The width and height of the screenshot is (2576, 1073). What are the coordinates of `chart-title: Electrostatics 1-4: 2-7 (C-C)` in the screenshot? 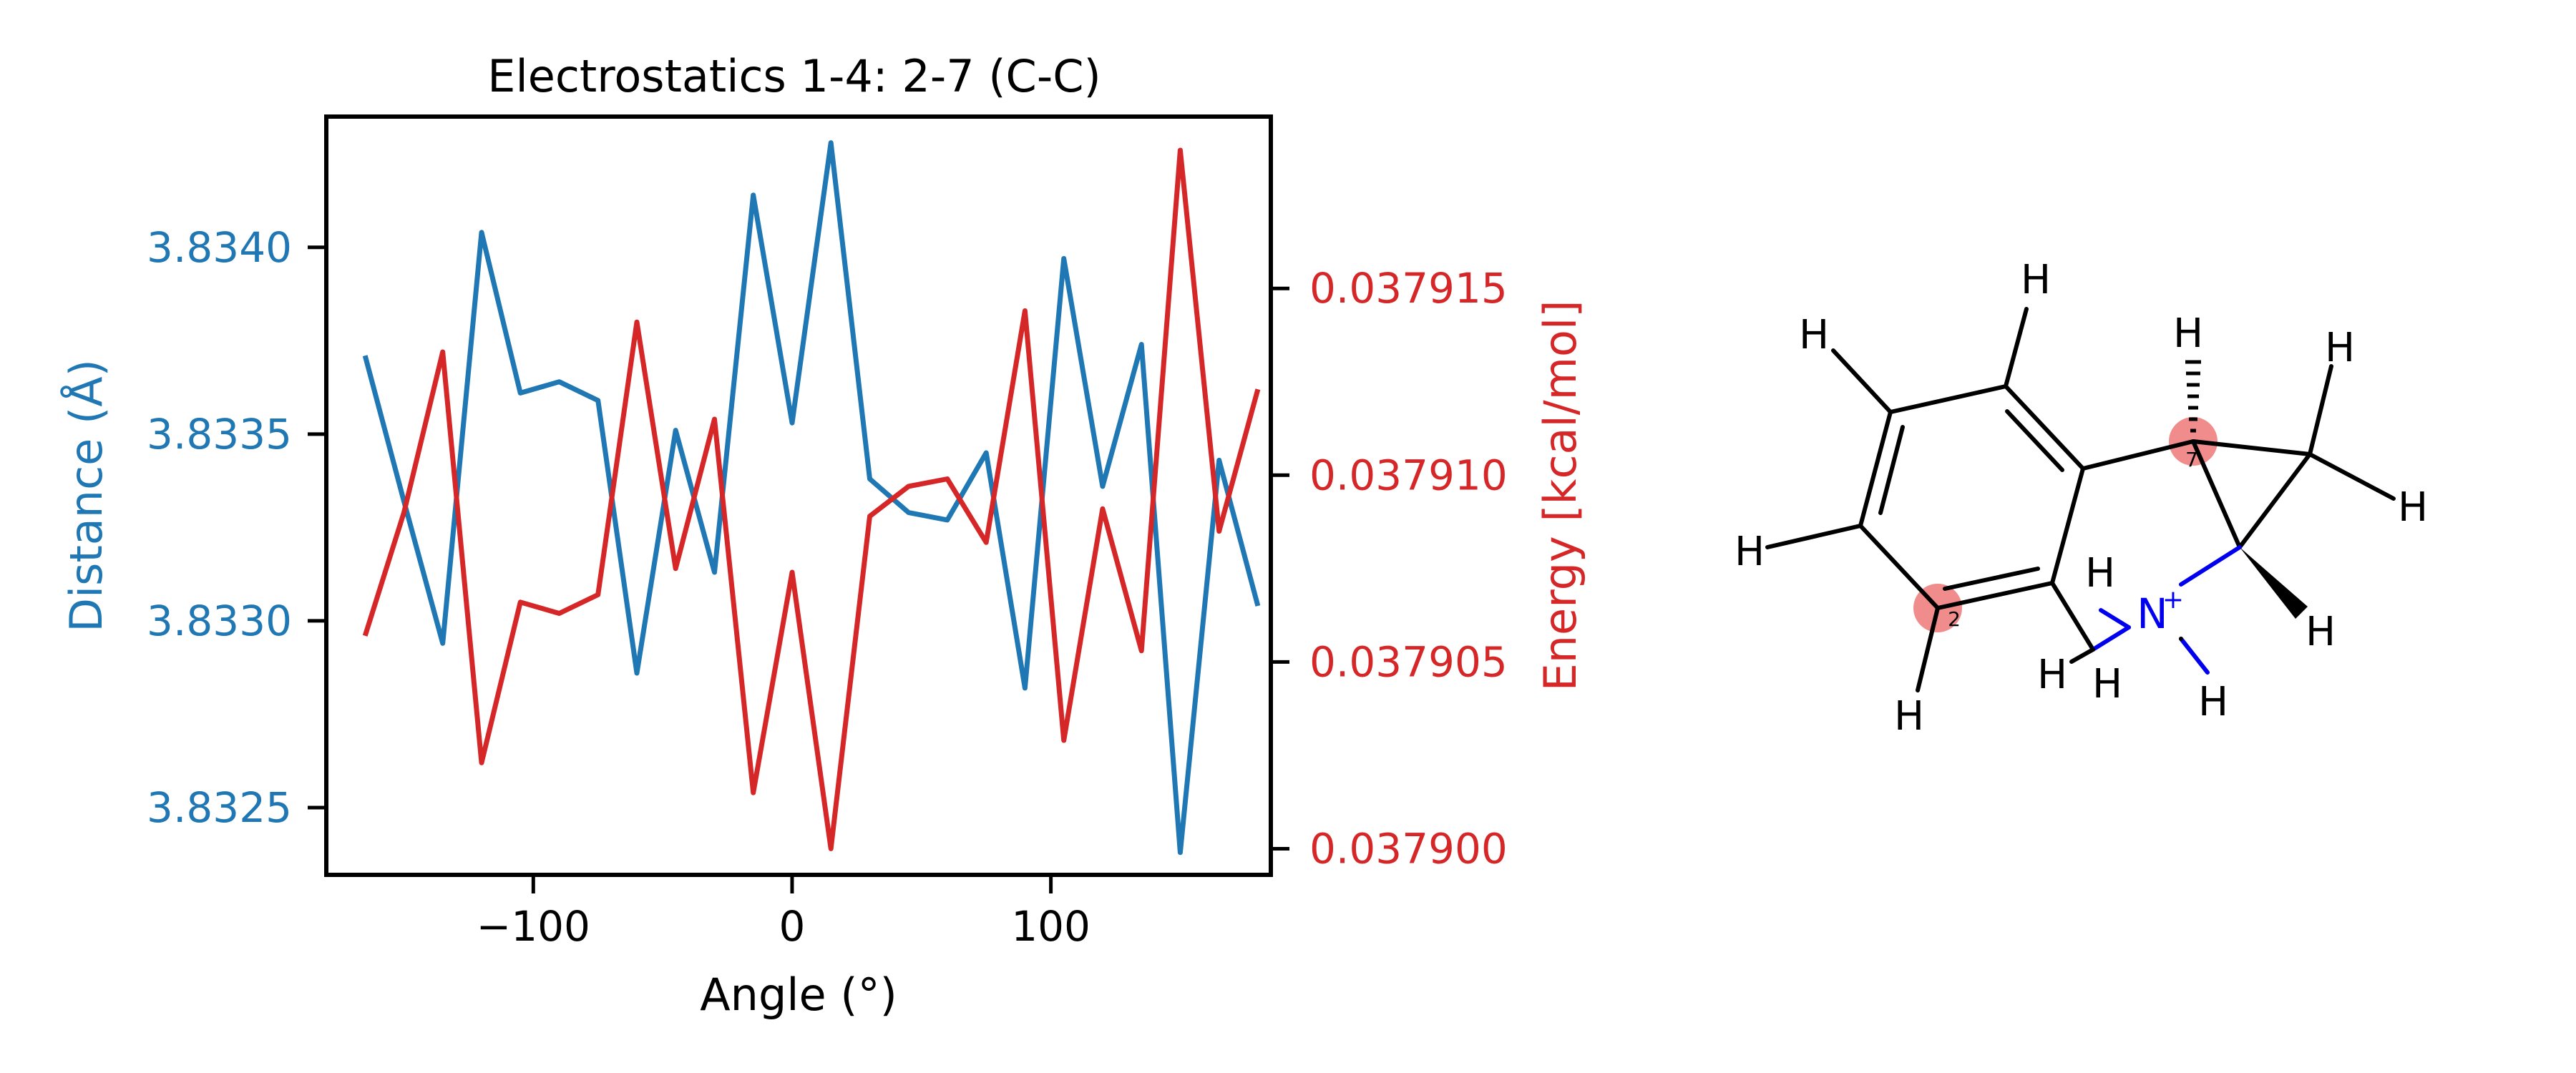 It's located at (794, 76).